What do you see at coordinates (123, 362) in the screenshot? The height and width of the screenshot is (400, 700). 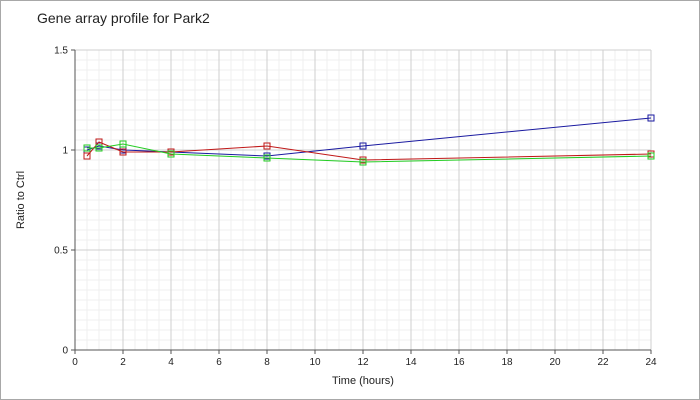 I see `x-tick-label: 2` at bounding box center [123, 362].